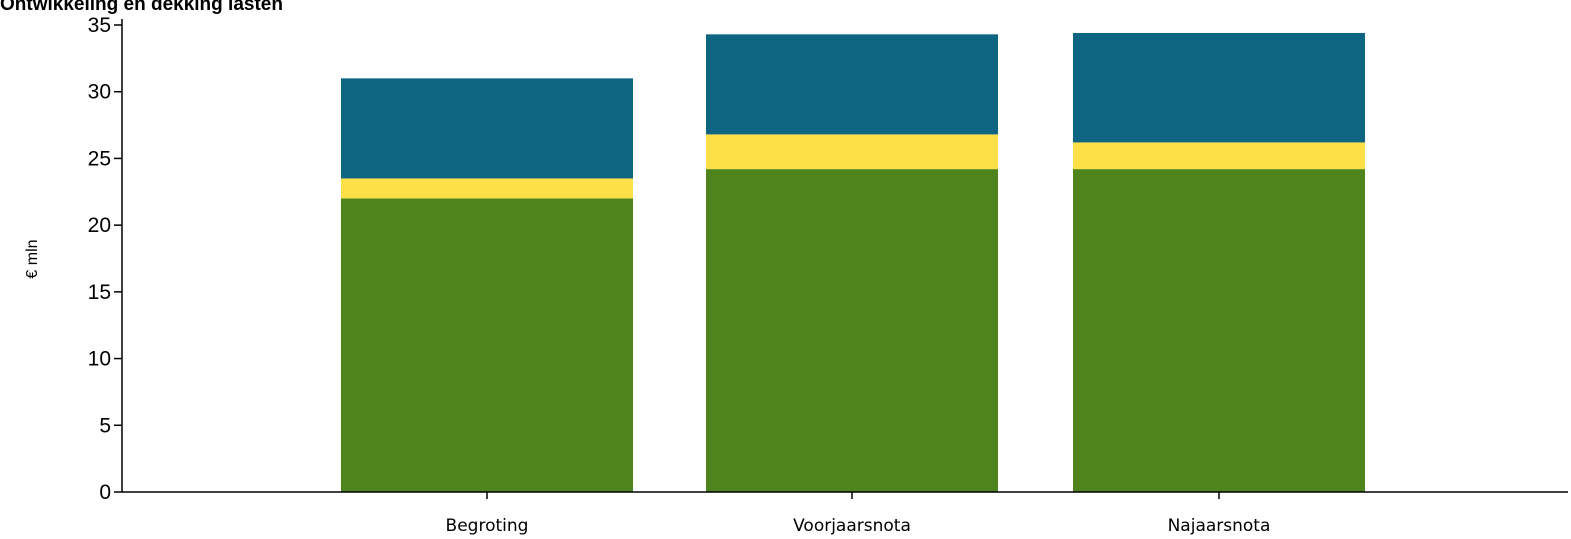 Image resolution: width=1571 pixels, height=539 pixels. I want to click on y-tick-label: 20, so click(99, 225).